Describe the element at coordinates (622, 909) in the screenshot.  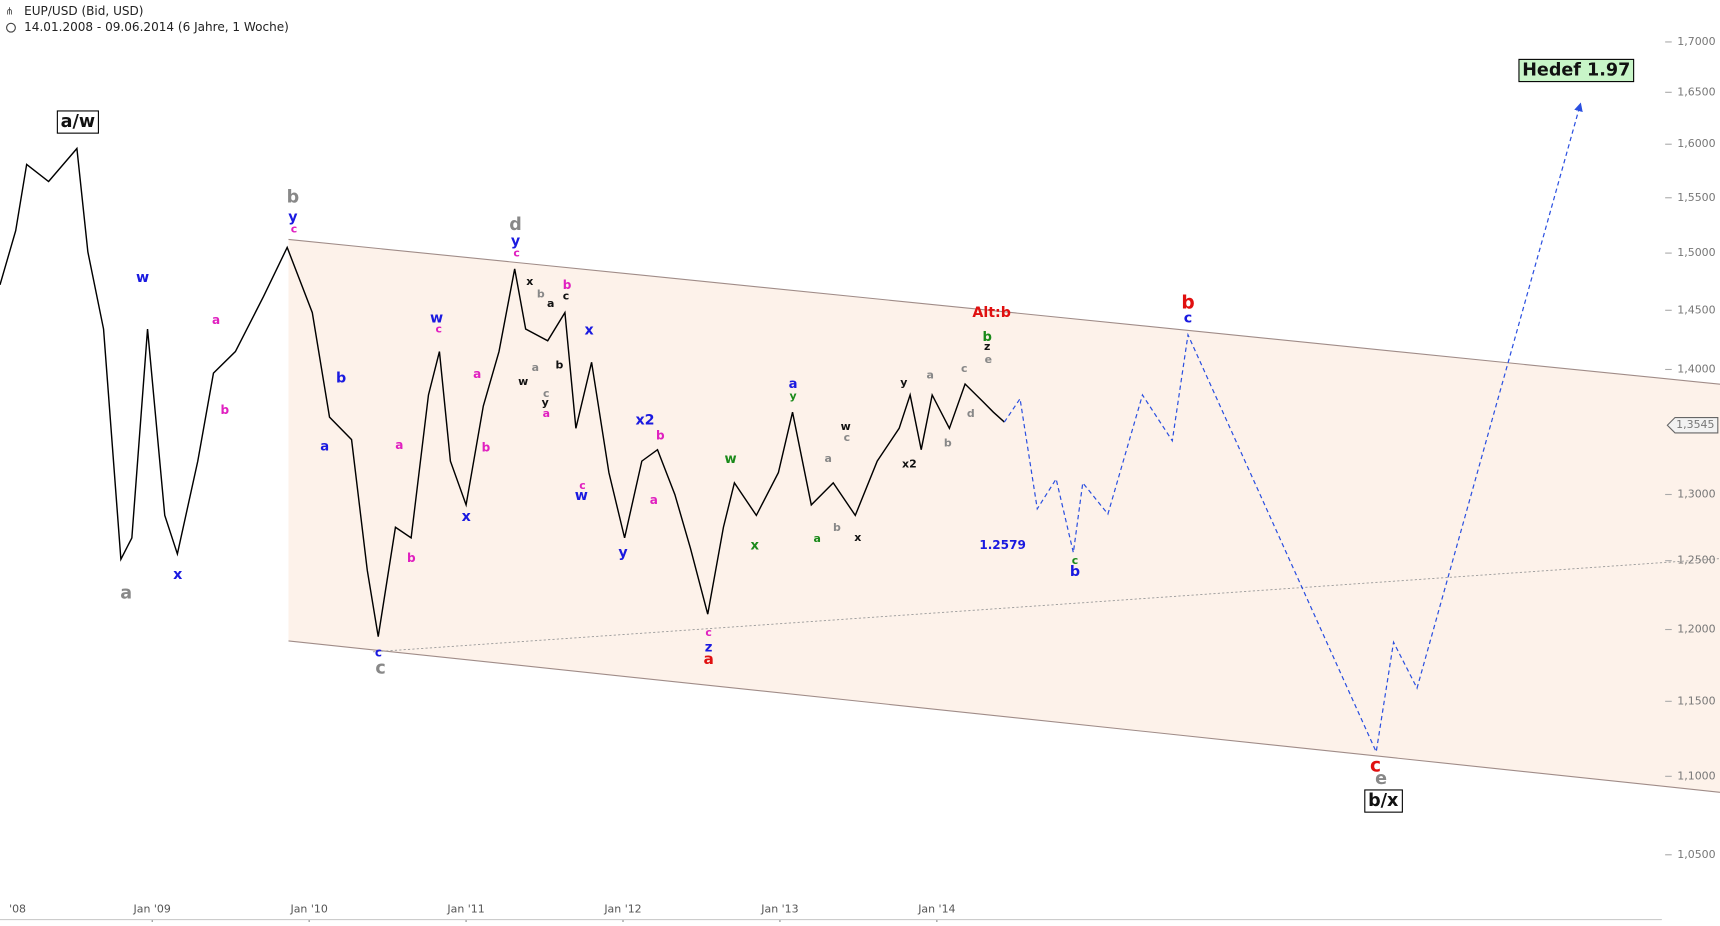
I see `x-tick-label: Jan '12` at that location.